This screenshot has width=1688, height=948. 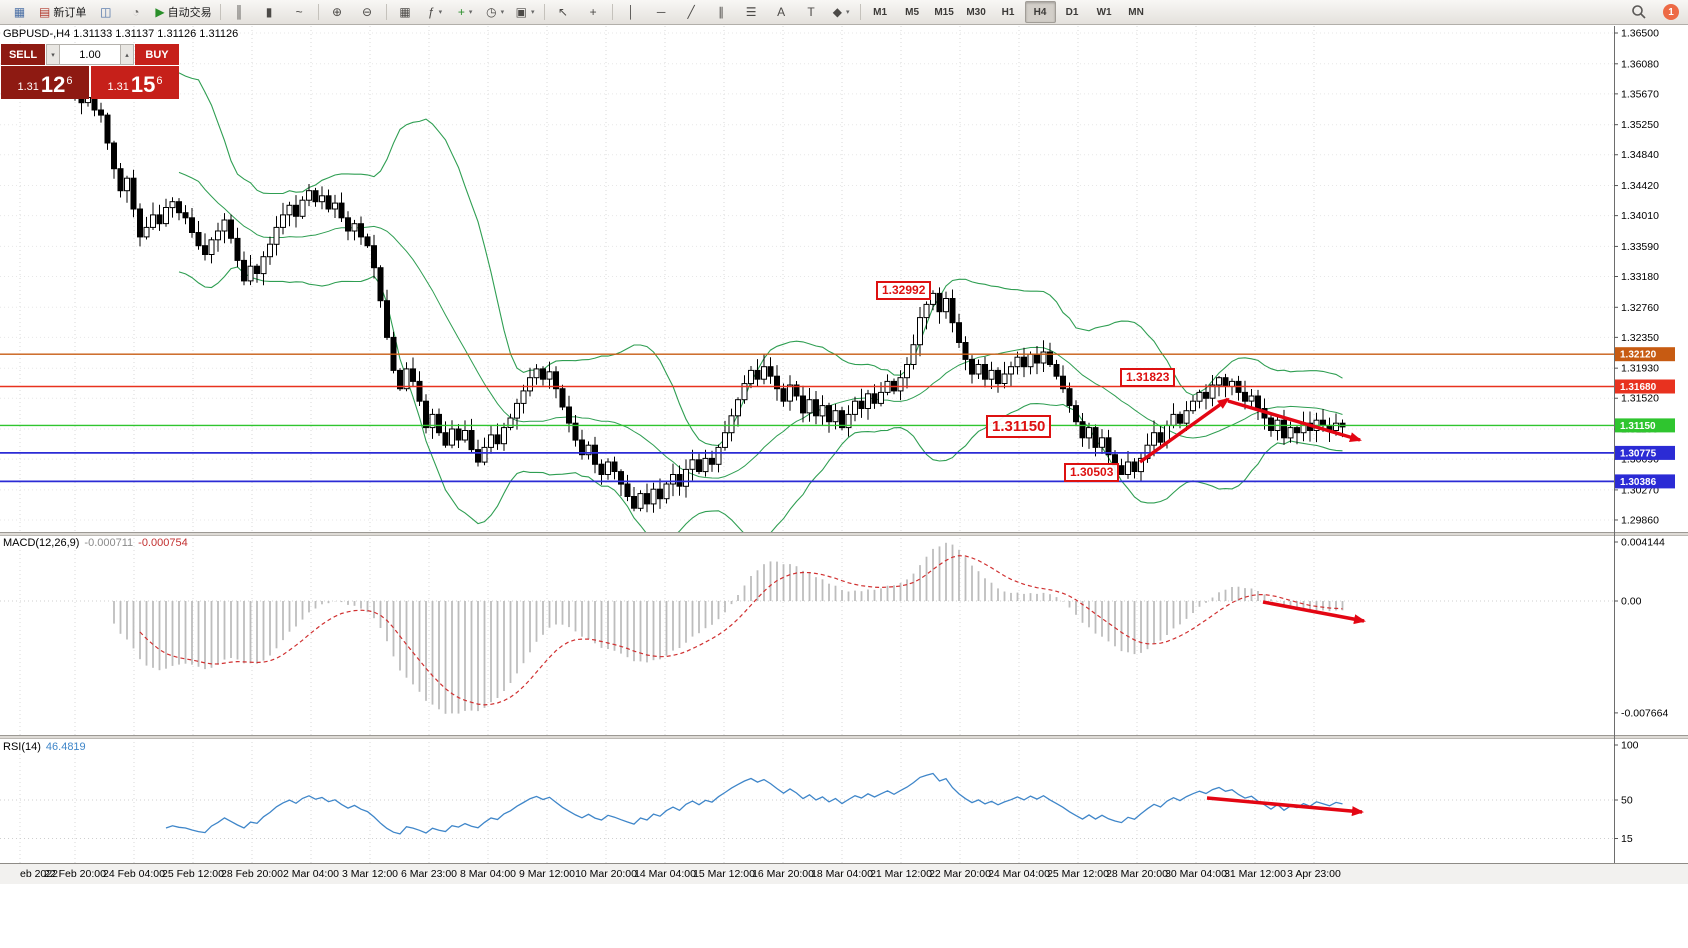 I want to click on timeframe-m15-button: M15, so click(x=944, y=12).